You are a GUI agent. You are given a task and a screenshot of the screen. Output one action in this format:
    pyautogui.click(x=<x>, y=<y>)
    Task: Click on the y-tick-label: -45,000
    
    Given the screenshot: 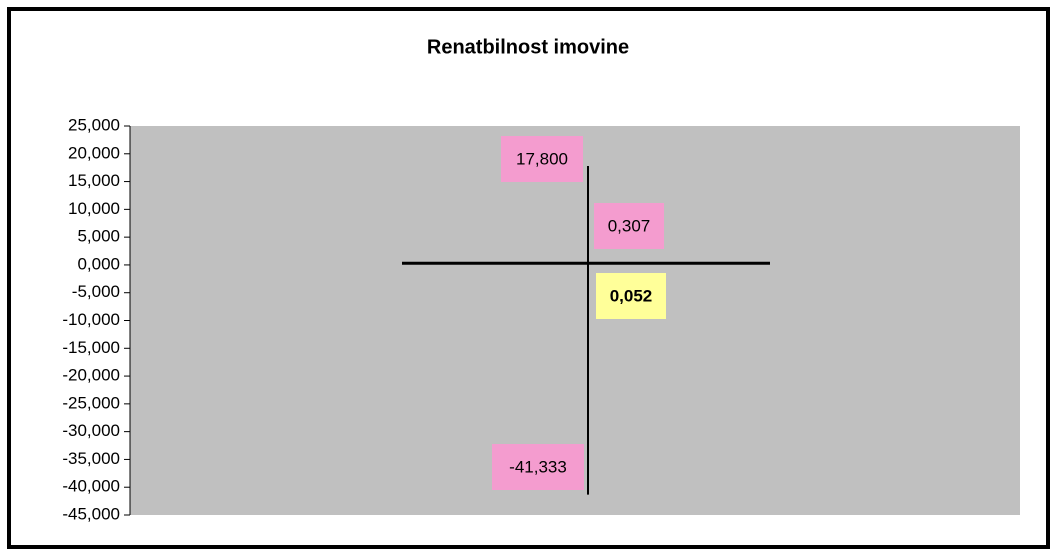 What is the action you would take?
    pyautogui.click(x=91, y=513)
    